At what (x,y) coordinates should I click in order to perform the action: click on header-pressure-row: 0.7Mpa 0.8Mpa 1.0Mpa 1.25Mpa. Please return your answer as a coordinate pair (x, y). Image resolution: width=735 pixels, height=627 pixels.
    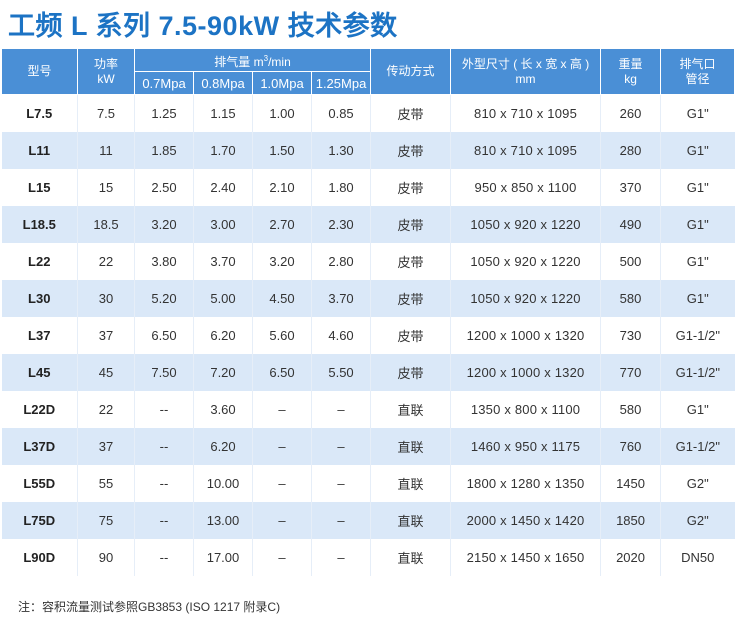
    Looking at the image, I should click on (368, 83).